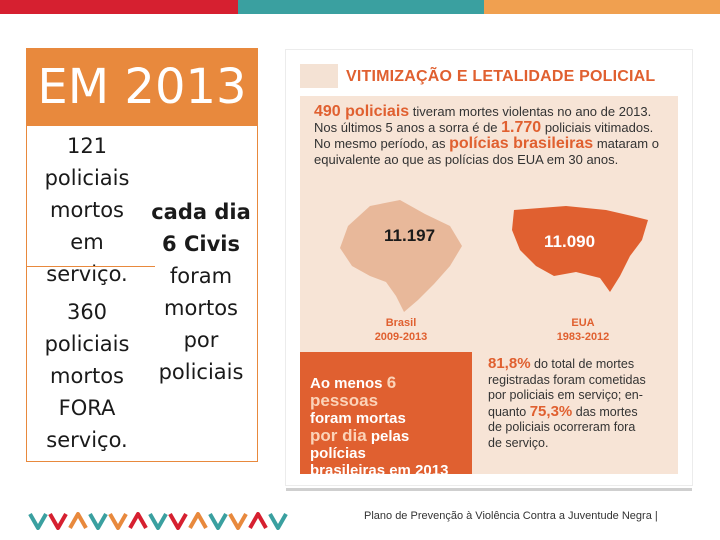 The width and height of the screenshot is (720, 540). What do you see at coordinates (87, 210) in the screenshot?
I see `stat-on-duty: 121 policiais mortos em serviço.` at bounding box center [87, 210].